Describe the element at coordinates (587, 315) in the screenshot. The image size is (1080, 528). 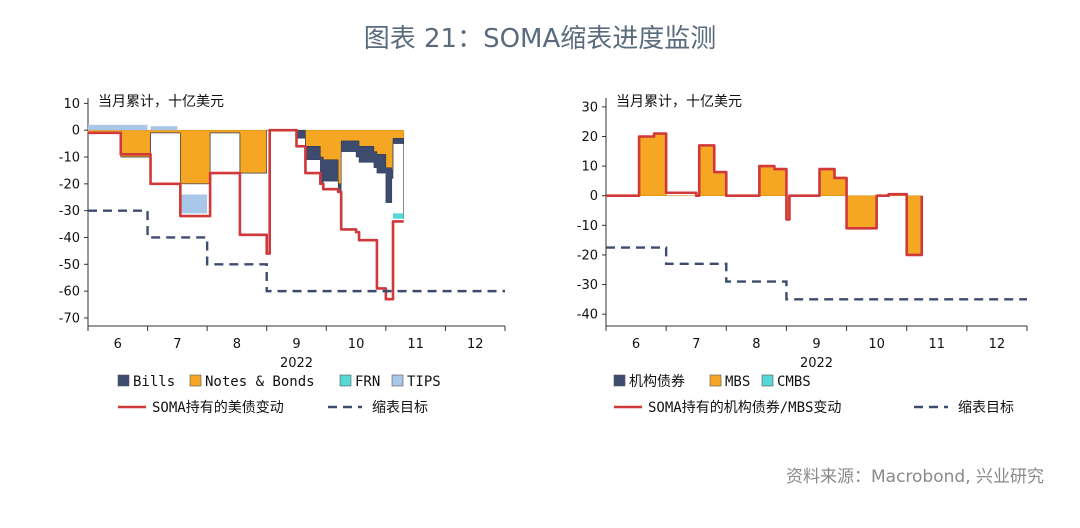
I see `chart2-y-tick-label: -40` at that location.